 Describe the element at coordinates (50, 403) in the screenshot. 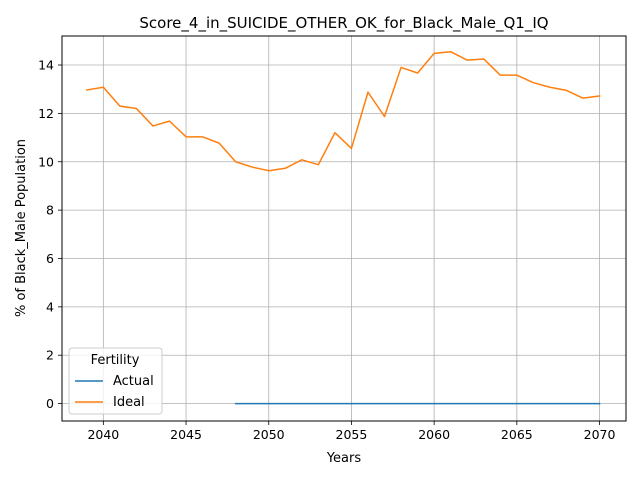

I see `y-tick-label: 0` at that location.